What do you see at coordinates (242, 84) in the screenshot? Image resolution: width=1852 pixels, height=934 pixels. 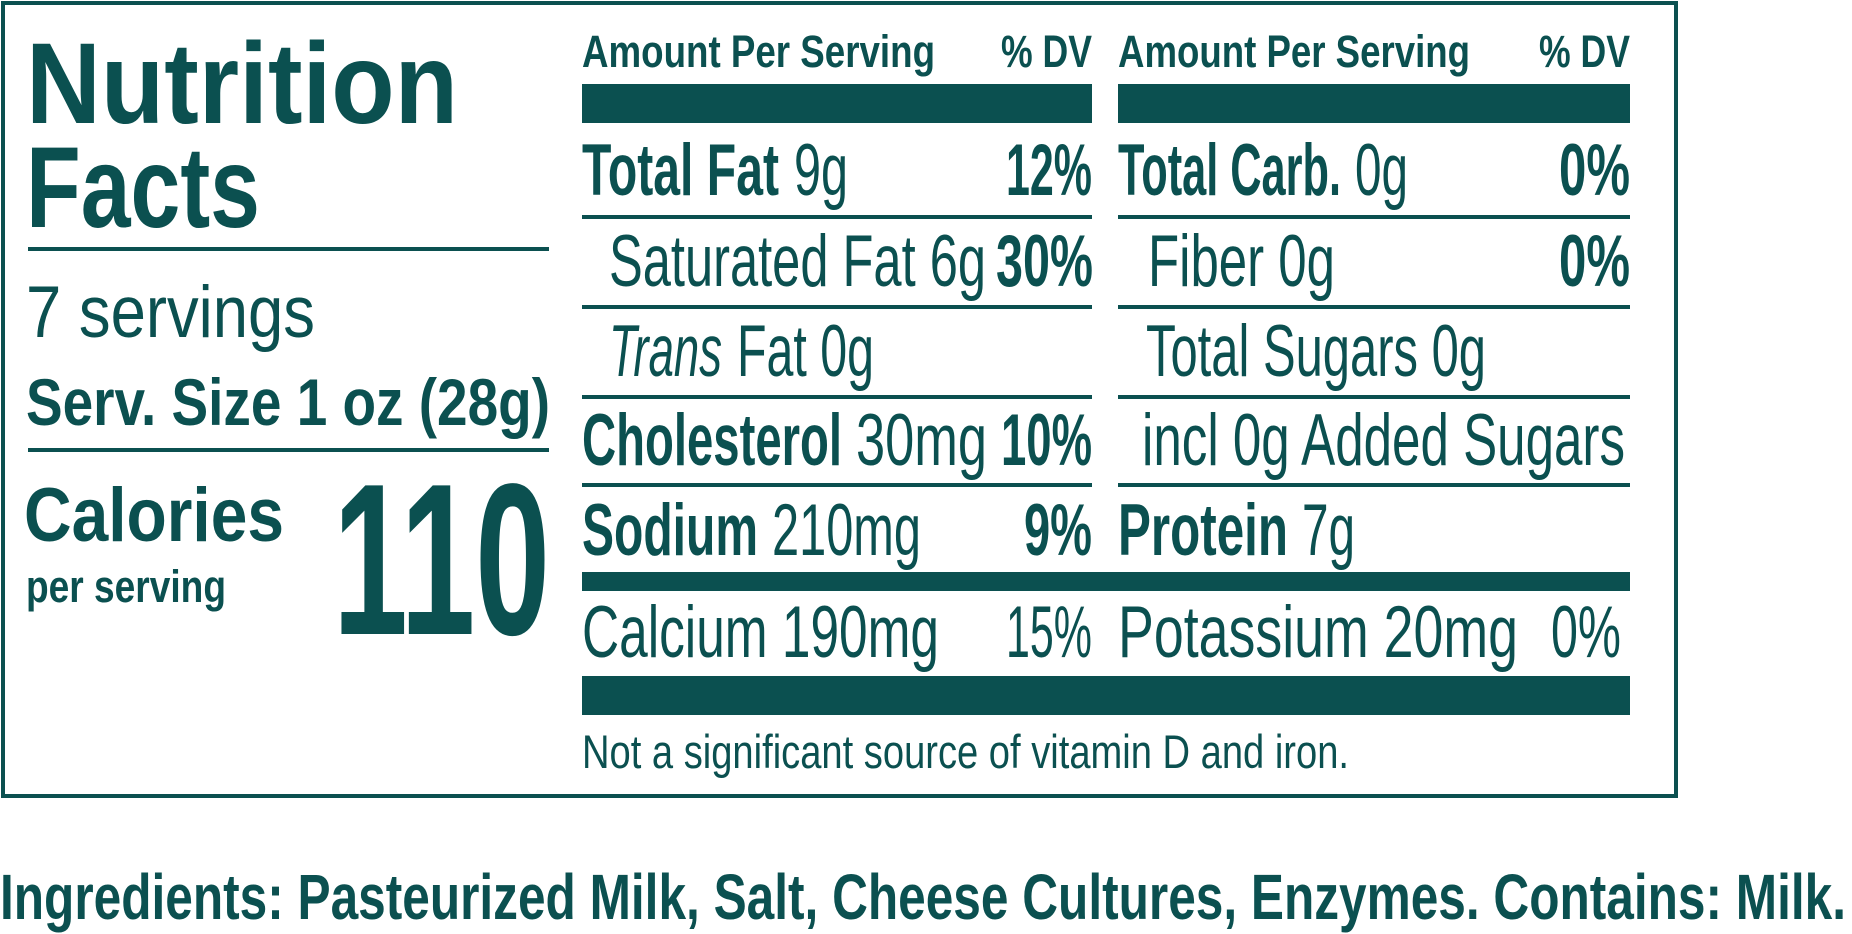 I see `title: Nutrition` at bounding box center [242, 84].